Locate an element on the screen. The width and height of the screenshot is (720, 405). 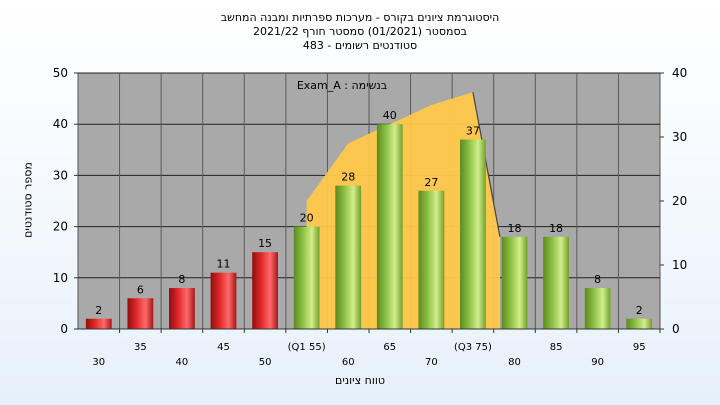
x-tick-label: 90 is located at coordinates (597, 362).